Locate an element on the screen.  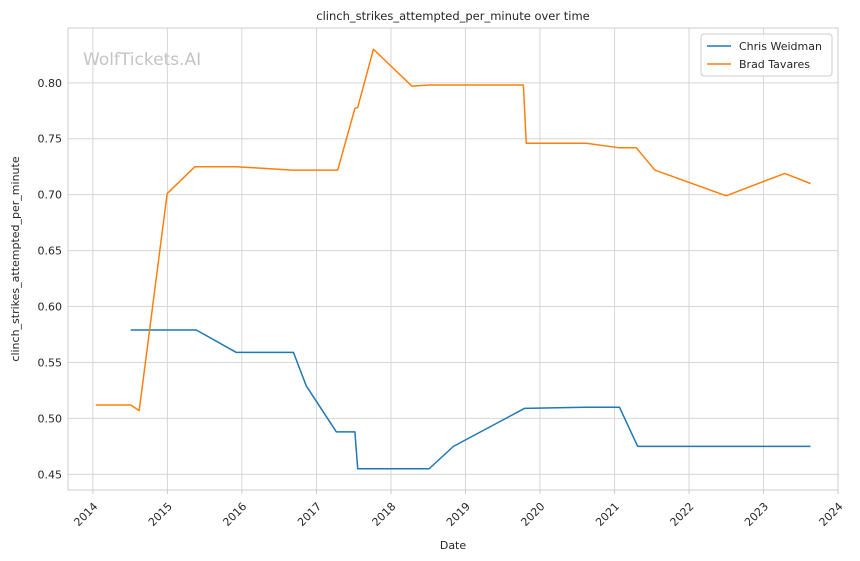
y-tick-label: 0.65 is located at coordinates (50, 251).